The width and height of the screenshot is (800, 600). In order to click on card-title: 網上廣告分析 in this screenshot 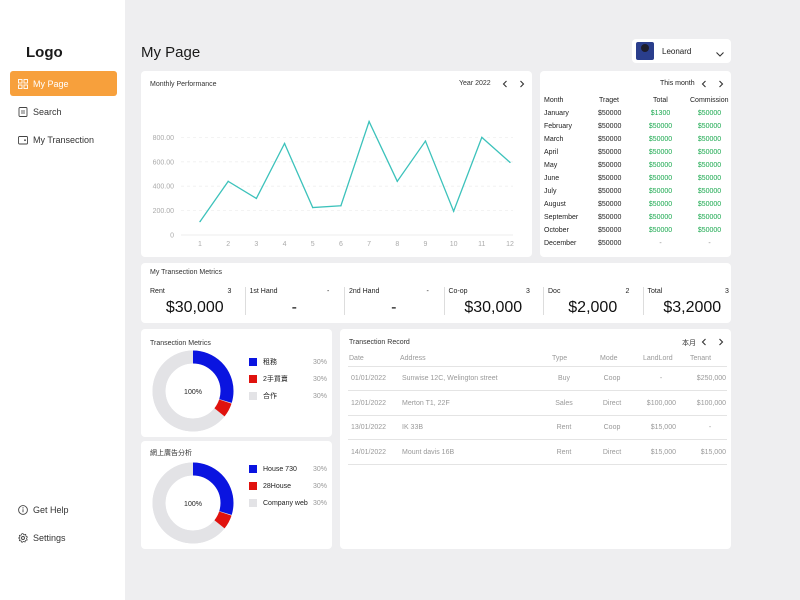, I will do `click(171, 453)`.